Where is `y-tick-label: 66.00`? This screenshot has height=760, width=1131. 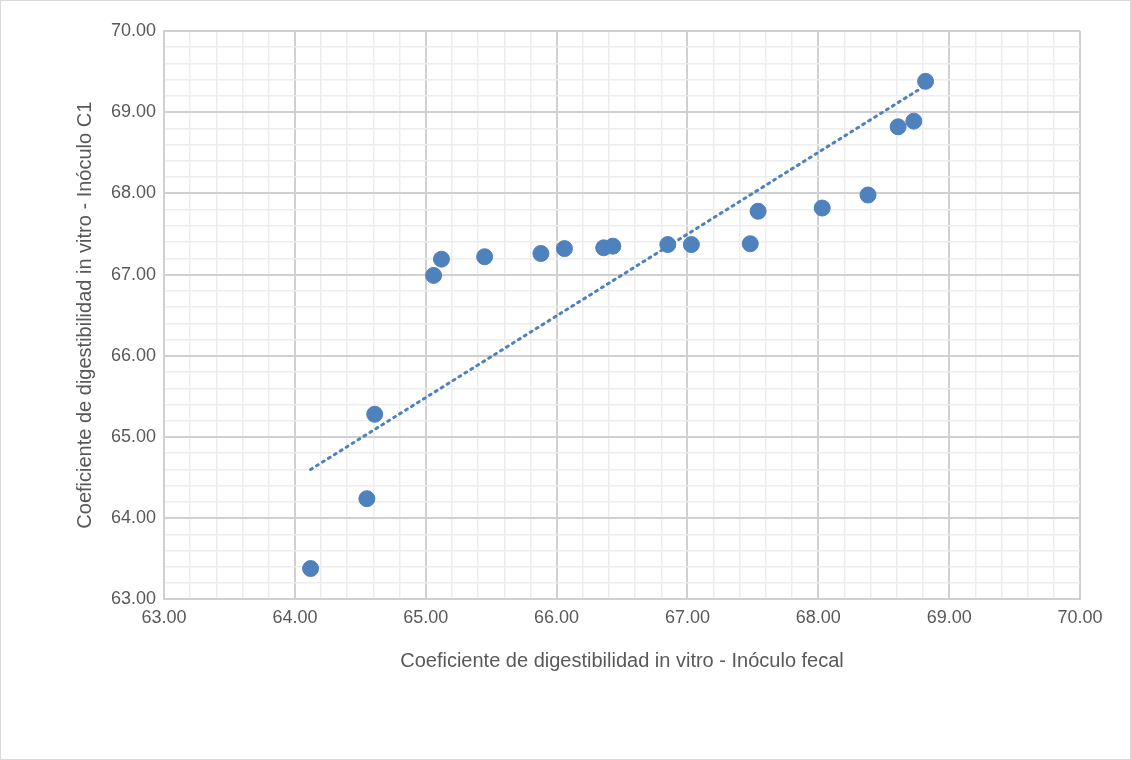
y-tick-label: 66.00 is located at coordinates (134, 354).